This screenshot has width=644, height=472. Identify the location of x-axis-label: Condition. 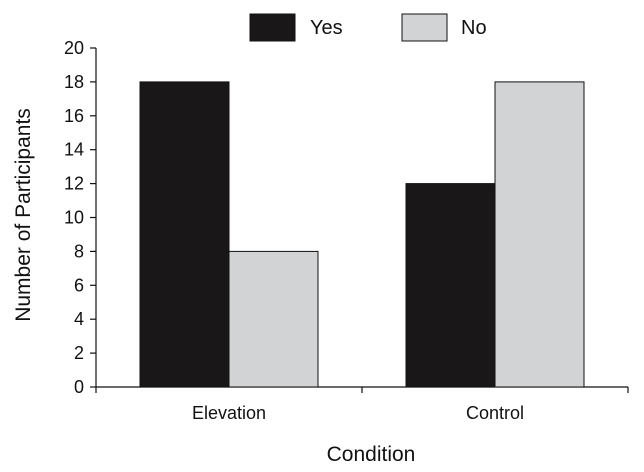
(371, 454).